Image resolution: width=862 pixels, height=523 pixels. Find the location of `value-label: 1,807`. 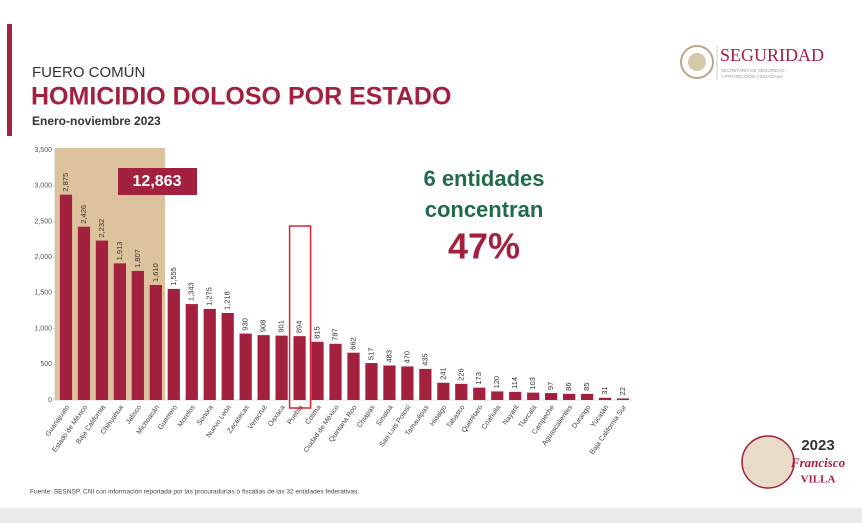

value-label: 1,807 is located at coordinates (137, 258).